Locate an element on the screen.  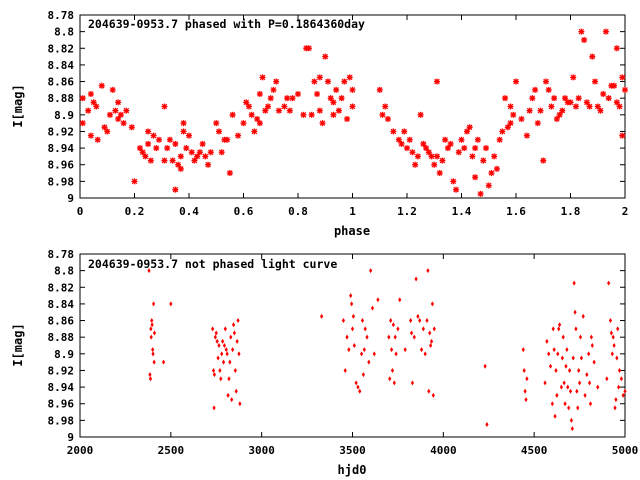
x-tick-label: 0.4 is located at coordinates (189, 211).